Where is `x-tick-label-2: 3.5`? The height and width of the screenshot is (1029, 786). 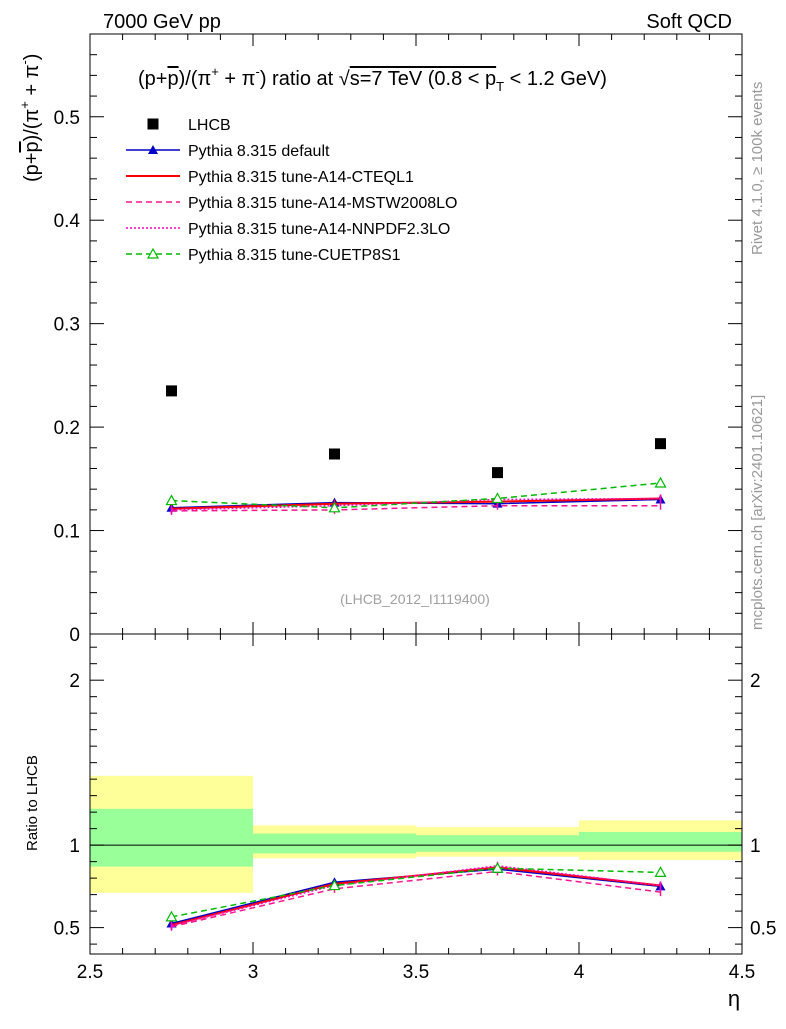 x-tick-label-2: 3.5 is located at coordinates (416, 972).